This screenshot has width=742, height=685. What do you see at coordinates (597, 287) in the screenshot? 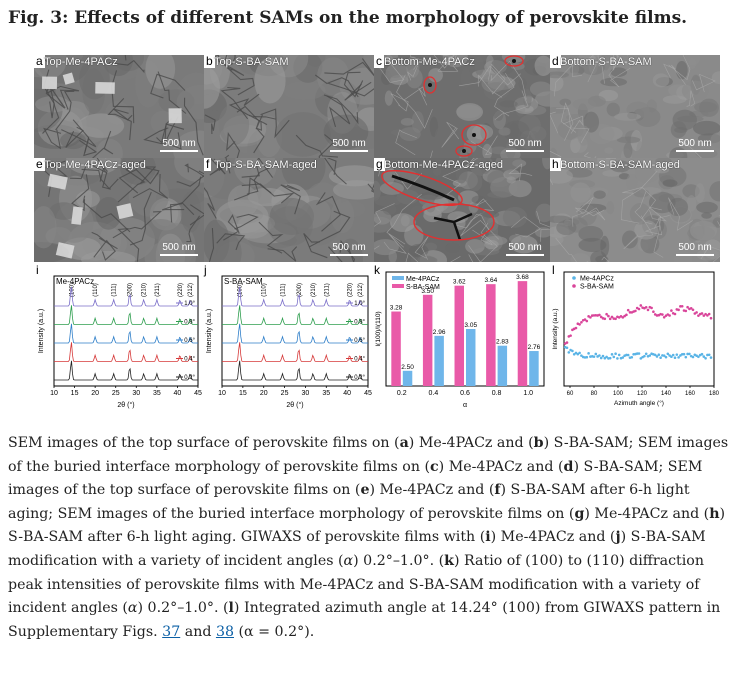
I see `legend-label: S-BA-SAM` at bounding box center [597, 287].